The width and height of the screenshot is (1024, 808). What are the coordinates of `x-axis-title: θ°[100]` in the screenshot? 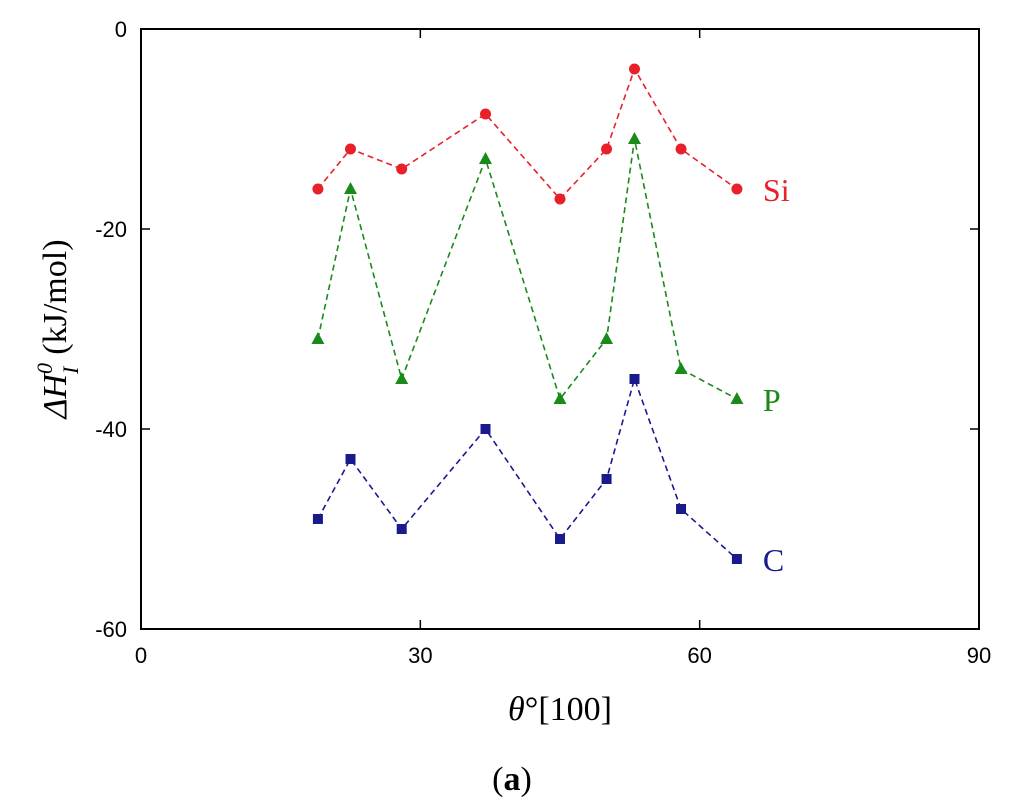 It's located at (560, 709).